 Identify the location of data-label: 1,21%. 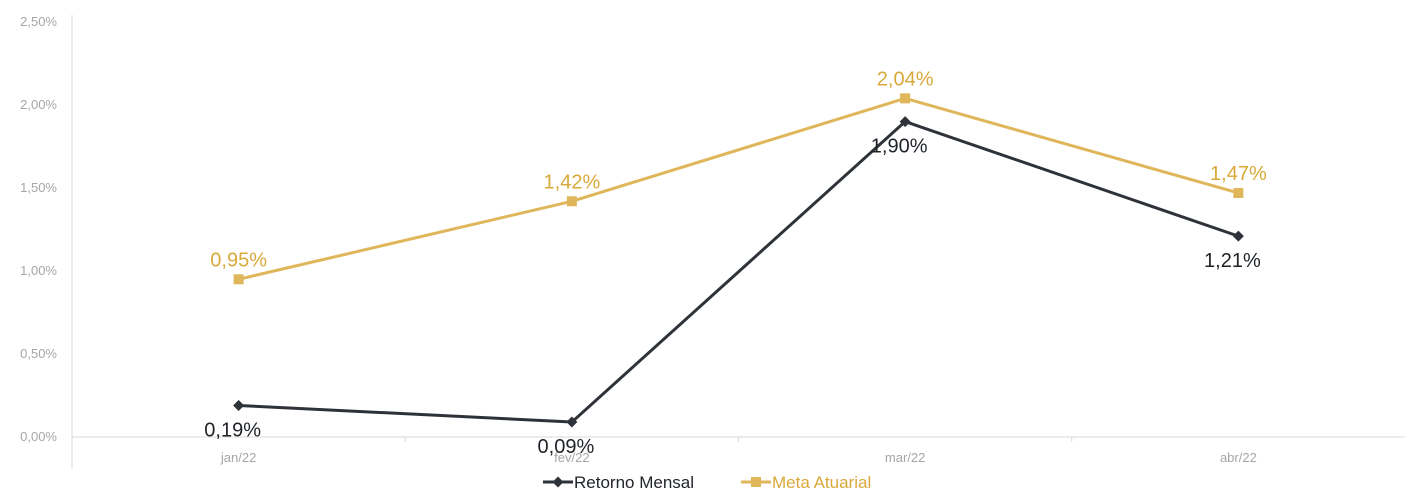
(1232, 261).